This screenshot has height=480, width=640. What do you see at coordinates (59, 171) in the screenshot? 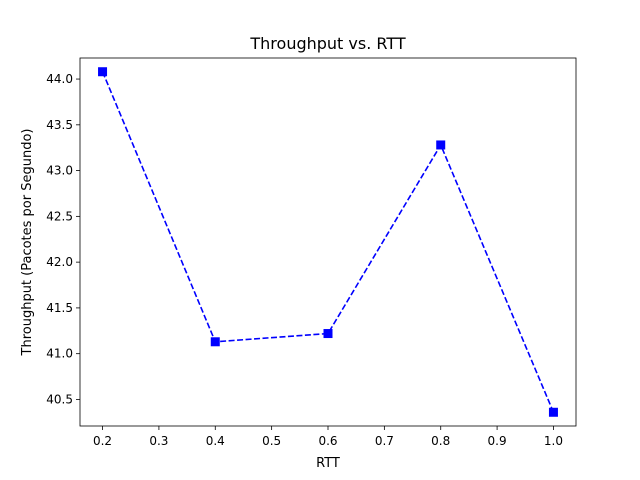
I see `y-tick-label: 43.0` at bounding box center [59, 171].